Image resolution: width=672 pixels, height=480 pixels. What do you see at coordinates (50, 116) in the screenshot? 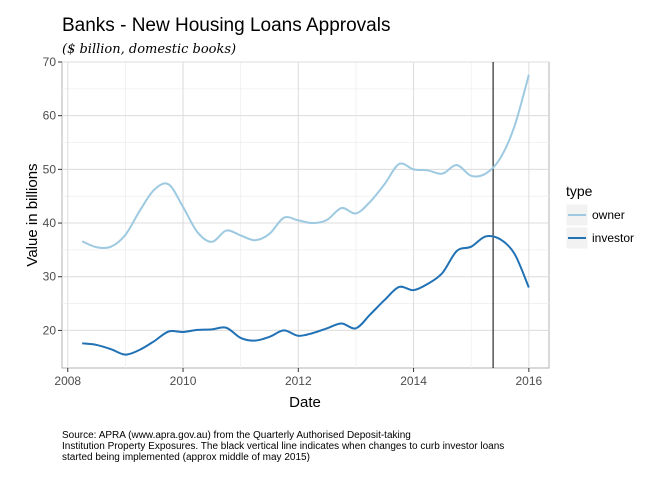
I see `y-tick-label: 60` at bounding box center [50, 116].